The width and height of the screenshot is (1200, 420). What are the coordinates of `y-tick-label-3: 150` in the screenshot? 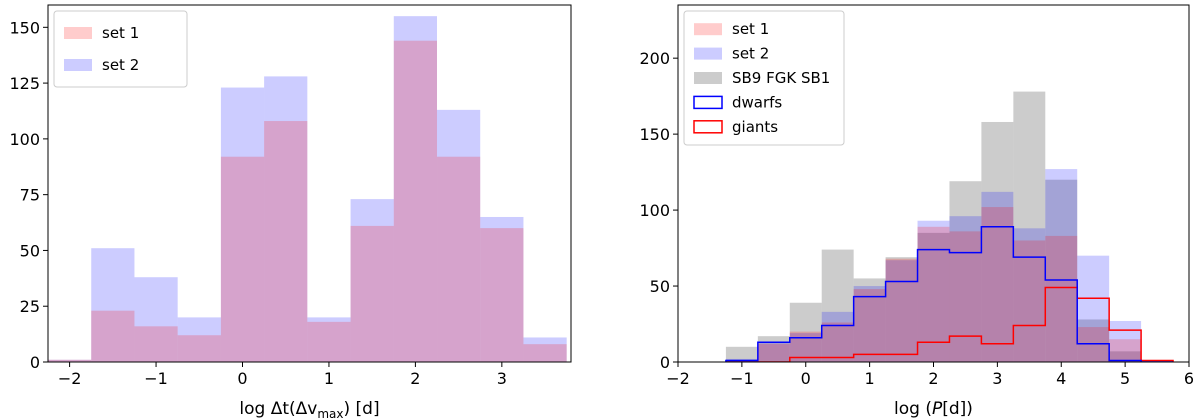 It's located at (654, 134).